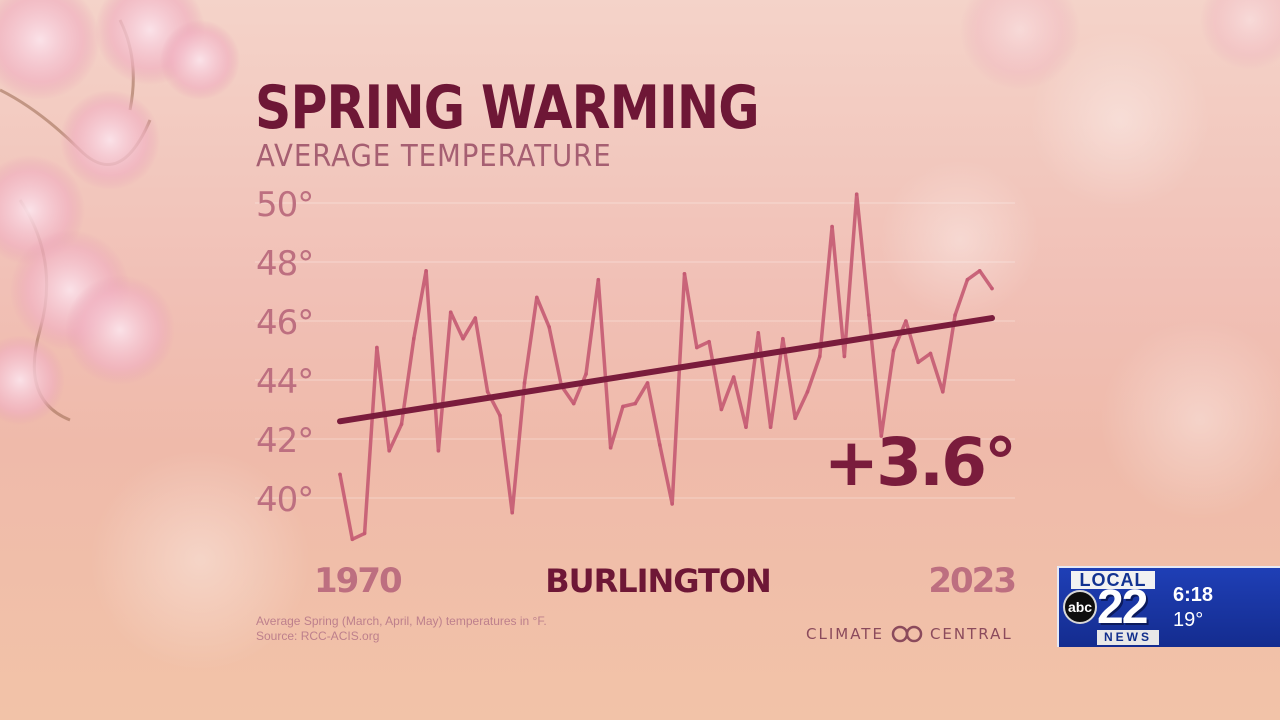 The image size is (1280, 720). What do you see at coordinates (1128, 637) in the screenshot?
I see `bug-news-label: NEWS` at bounding box center [1128, 637].